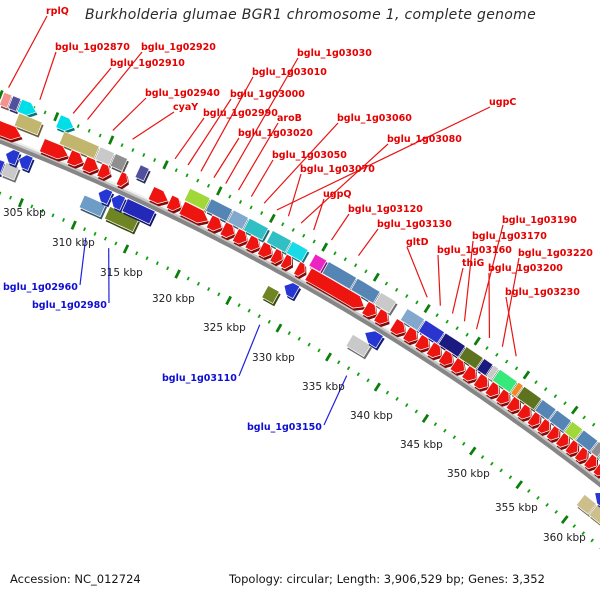  Describe the element at coordinates (555, 253) in the screenshot. I see `gene-label: bglu_1g03220` at that location.